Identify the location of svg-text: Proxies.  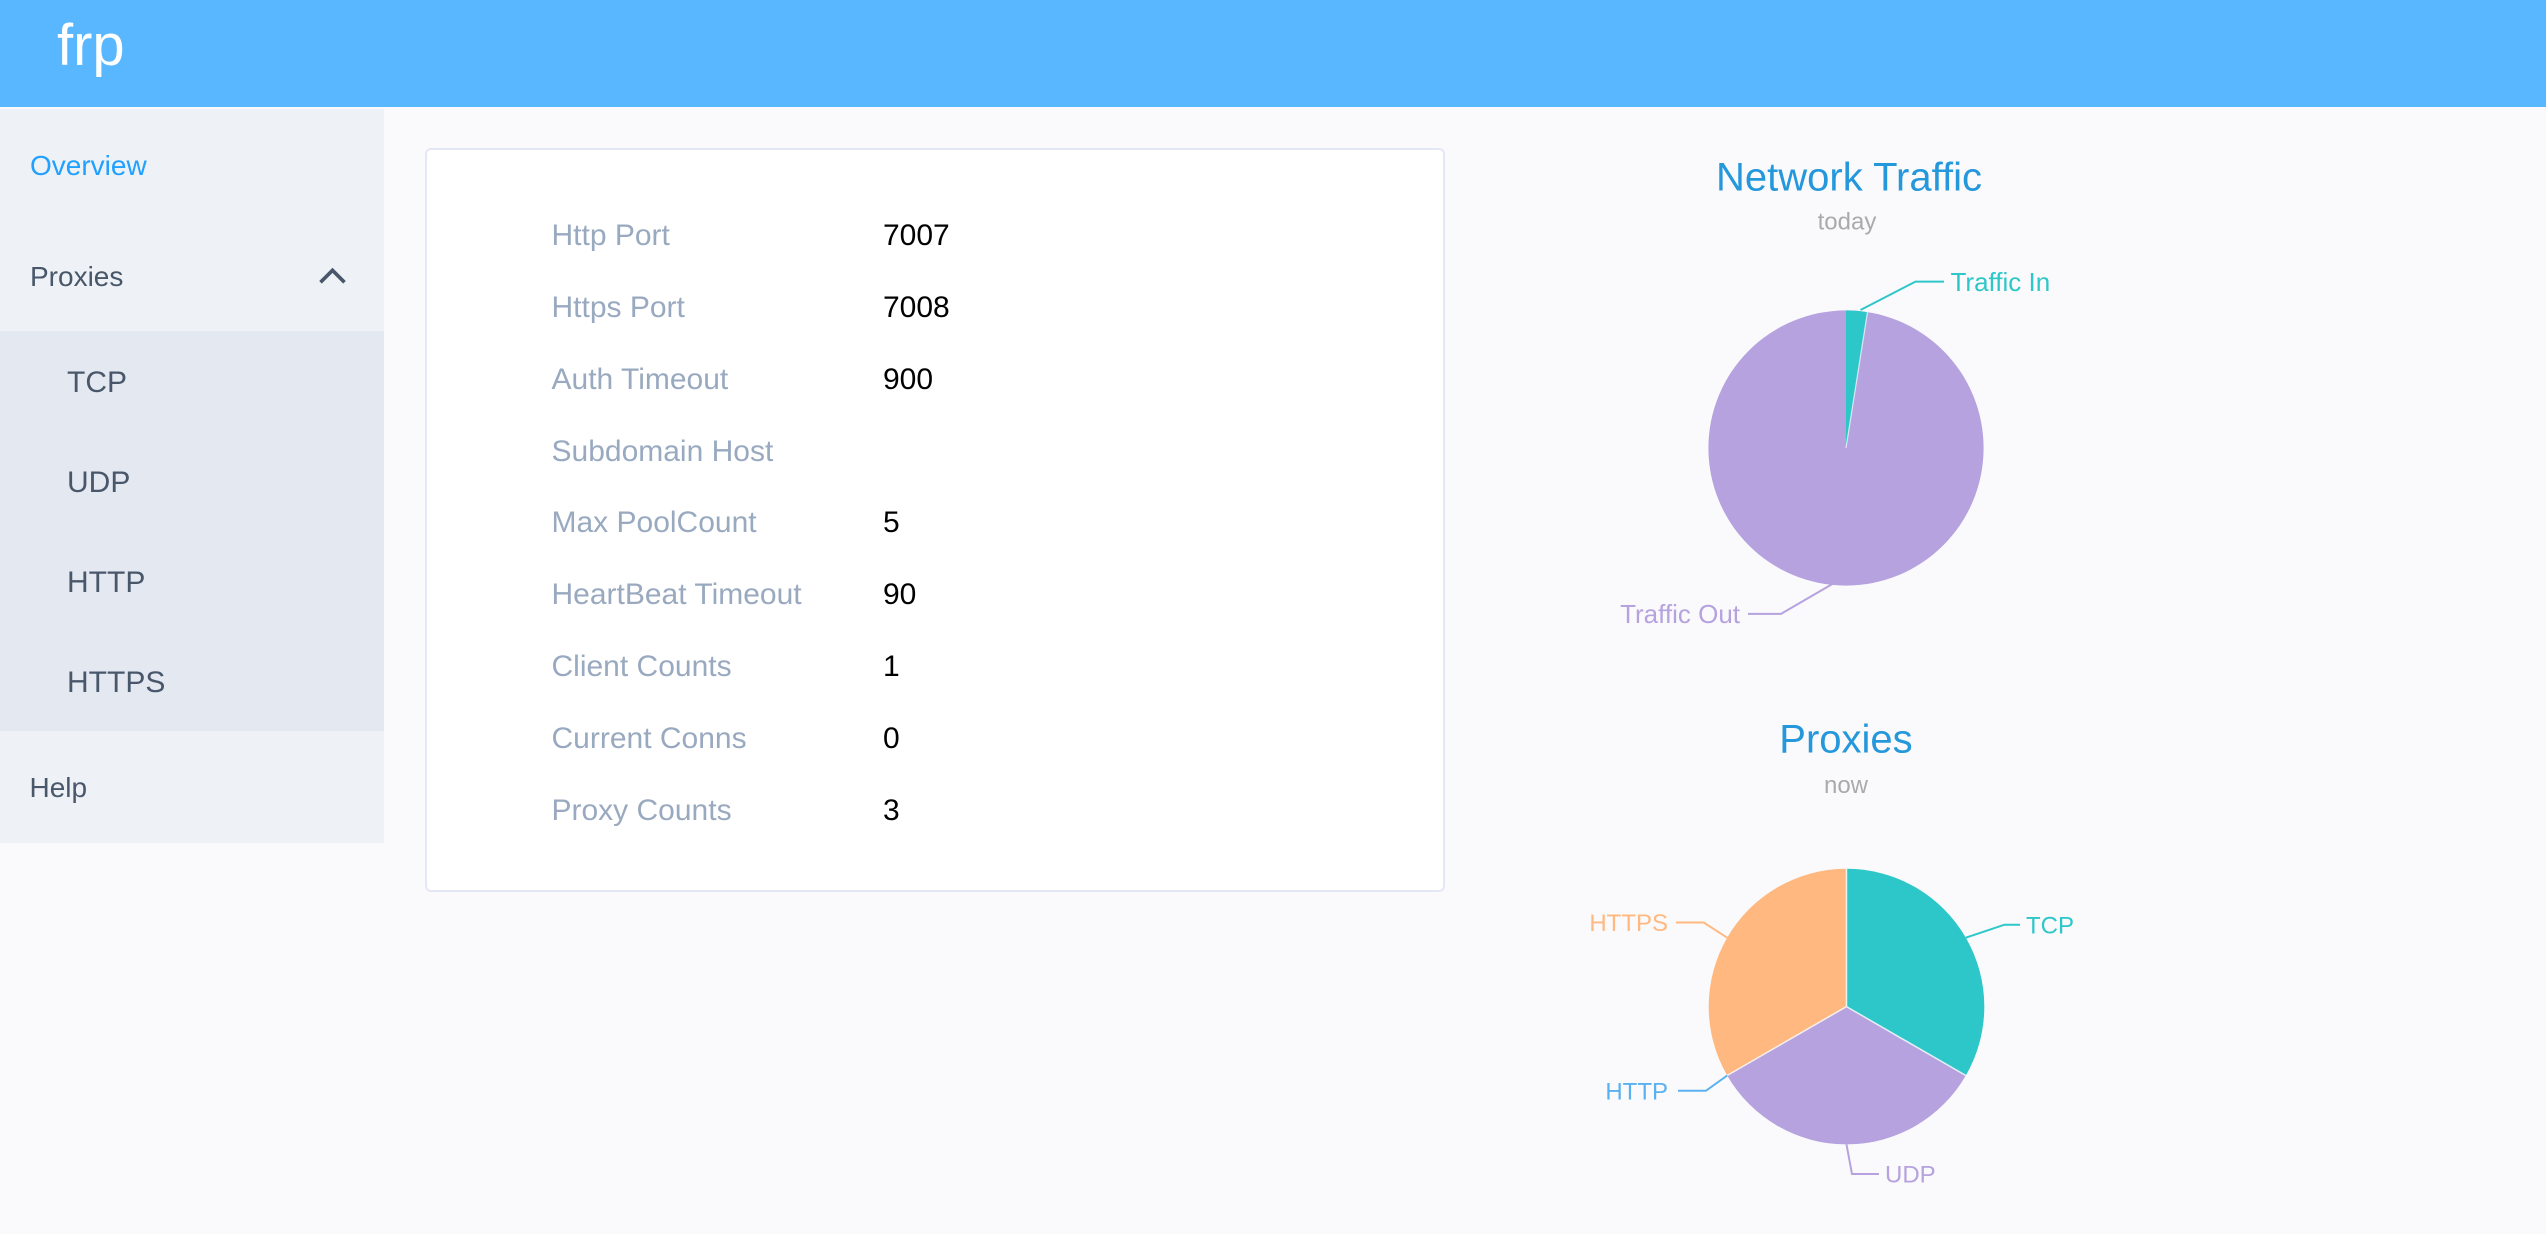
(1845, 740).